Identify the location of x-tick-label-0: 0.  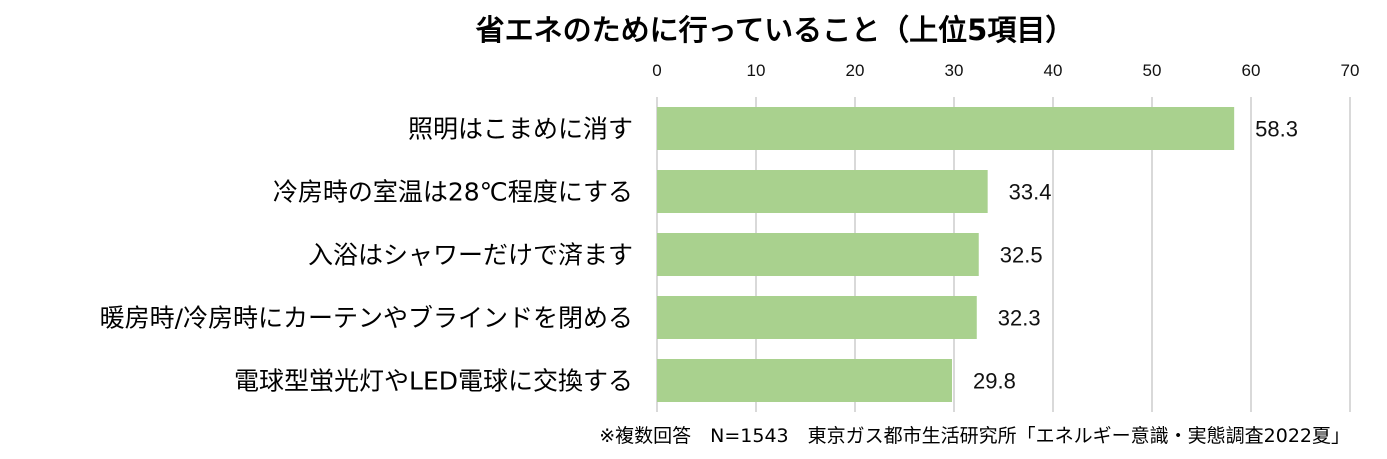
(656, 70).